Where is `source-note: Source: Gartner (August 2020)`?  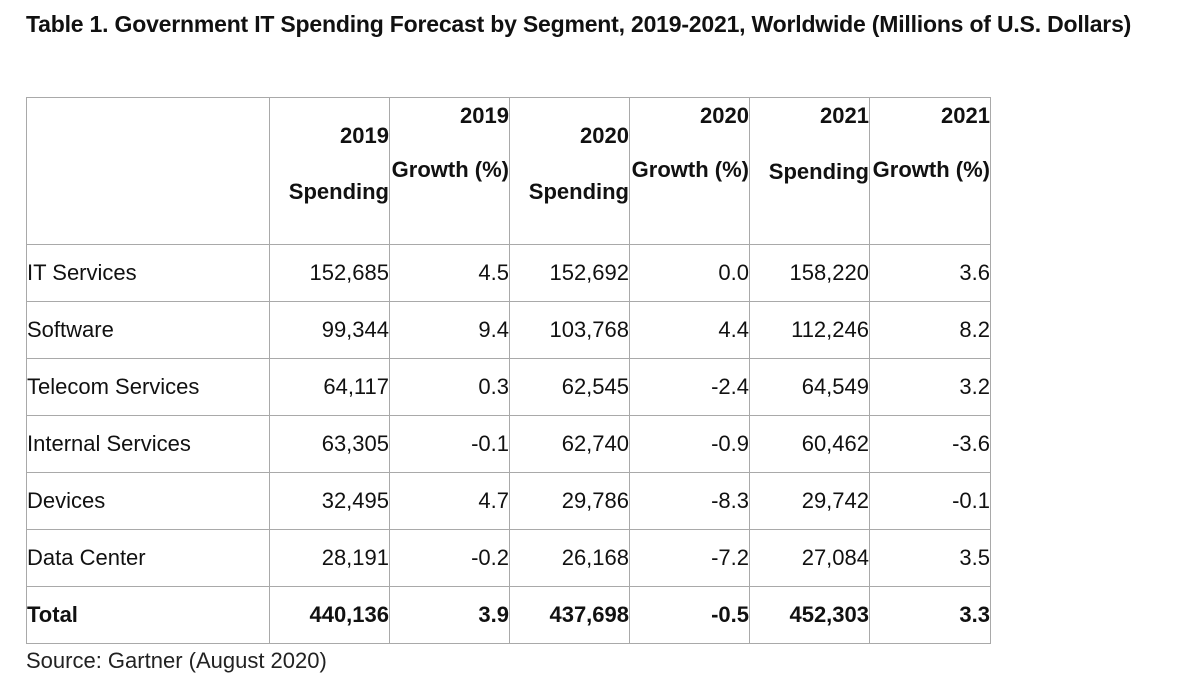
source-note: Source: Gartner (August 2020) is located at coordinates (176, 660).